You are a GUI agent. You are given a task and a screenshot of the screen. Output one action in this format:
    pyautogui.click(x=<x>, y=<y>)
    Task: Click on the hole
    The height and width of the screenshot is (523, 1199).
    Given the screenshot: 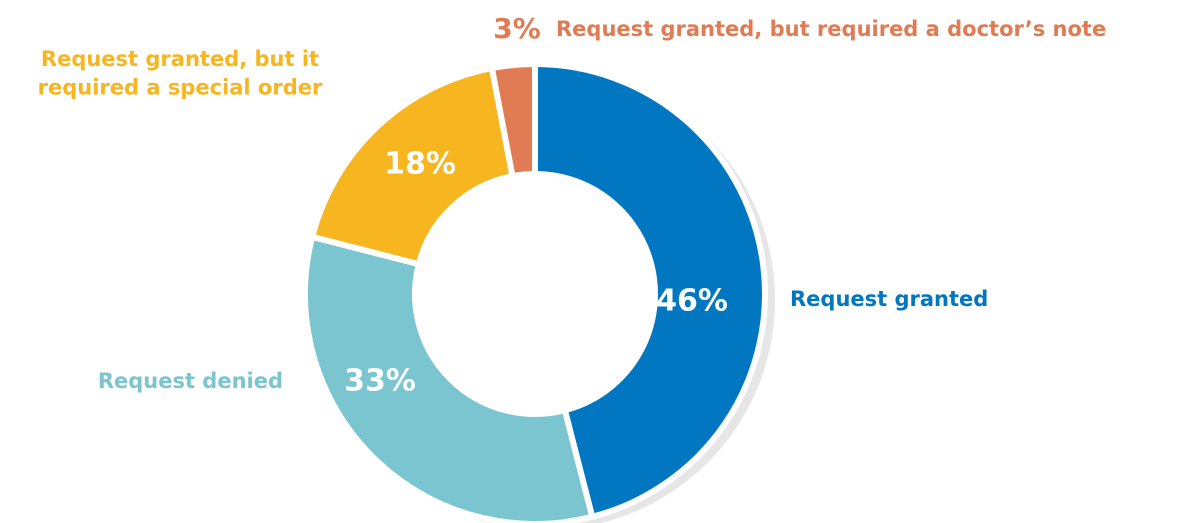 What is the action you would take?
    pyautogui.click(x=535, y=294)
    